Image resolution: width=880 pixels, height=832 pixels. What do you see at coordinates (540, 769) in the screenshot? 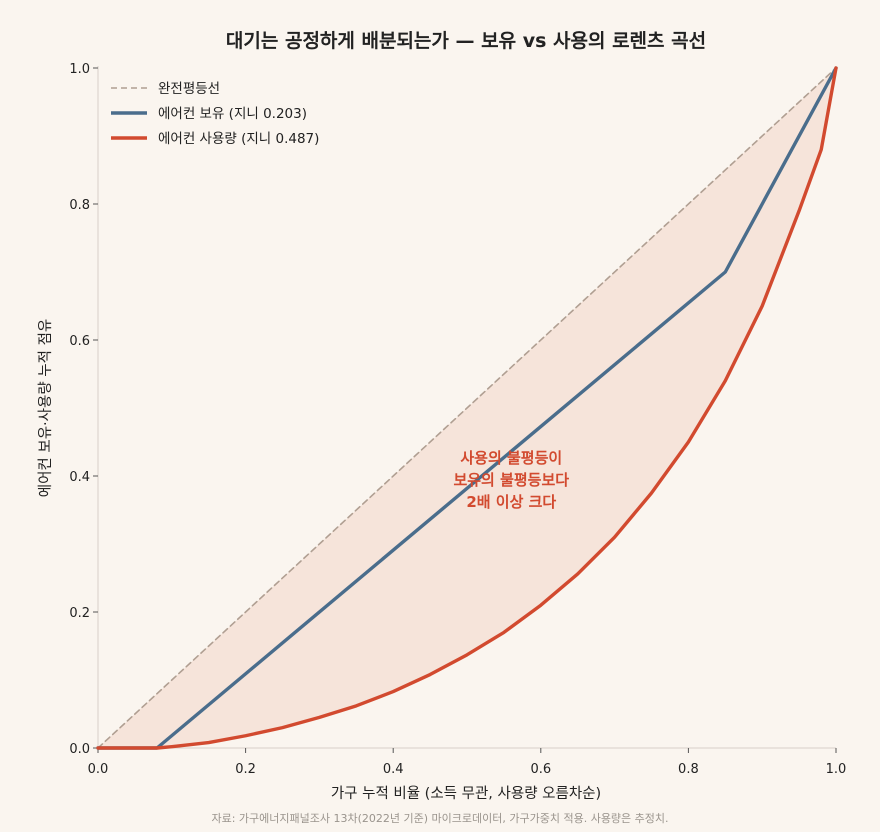
I see `x-tick-label: 0.6` at bounding box center [540, 769].